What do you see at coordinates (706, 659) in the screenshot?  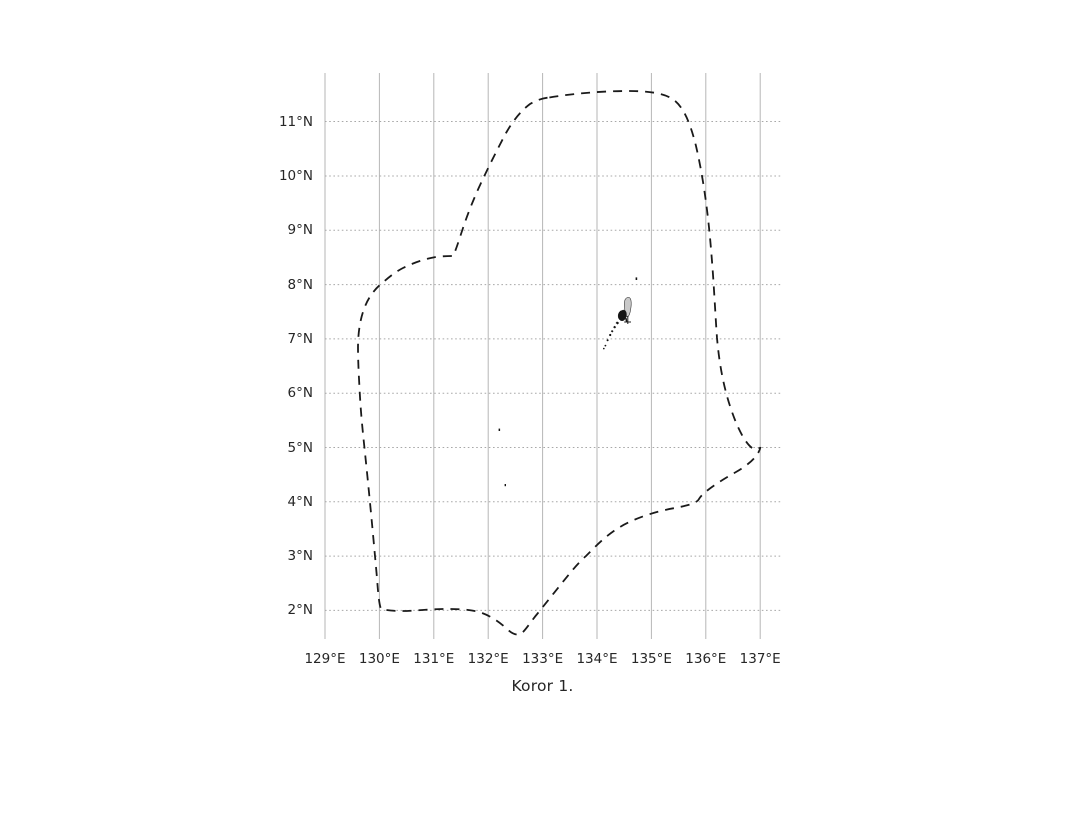 I see `xtick-label-136e: 136°E` at bounding box center [706, 659].